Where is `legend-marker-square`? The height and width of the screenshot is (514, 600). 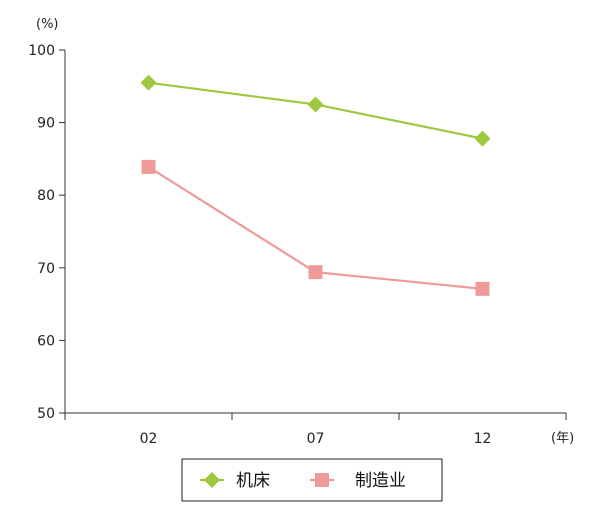 legend-marker-square is located at coordinates (322, 480).